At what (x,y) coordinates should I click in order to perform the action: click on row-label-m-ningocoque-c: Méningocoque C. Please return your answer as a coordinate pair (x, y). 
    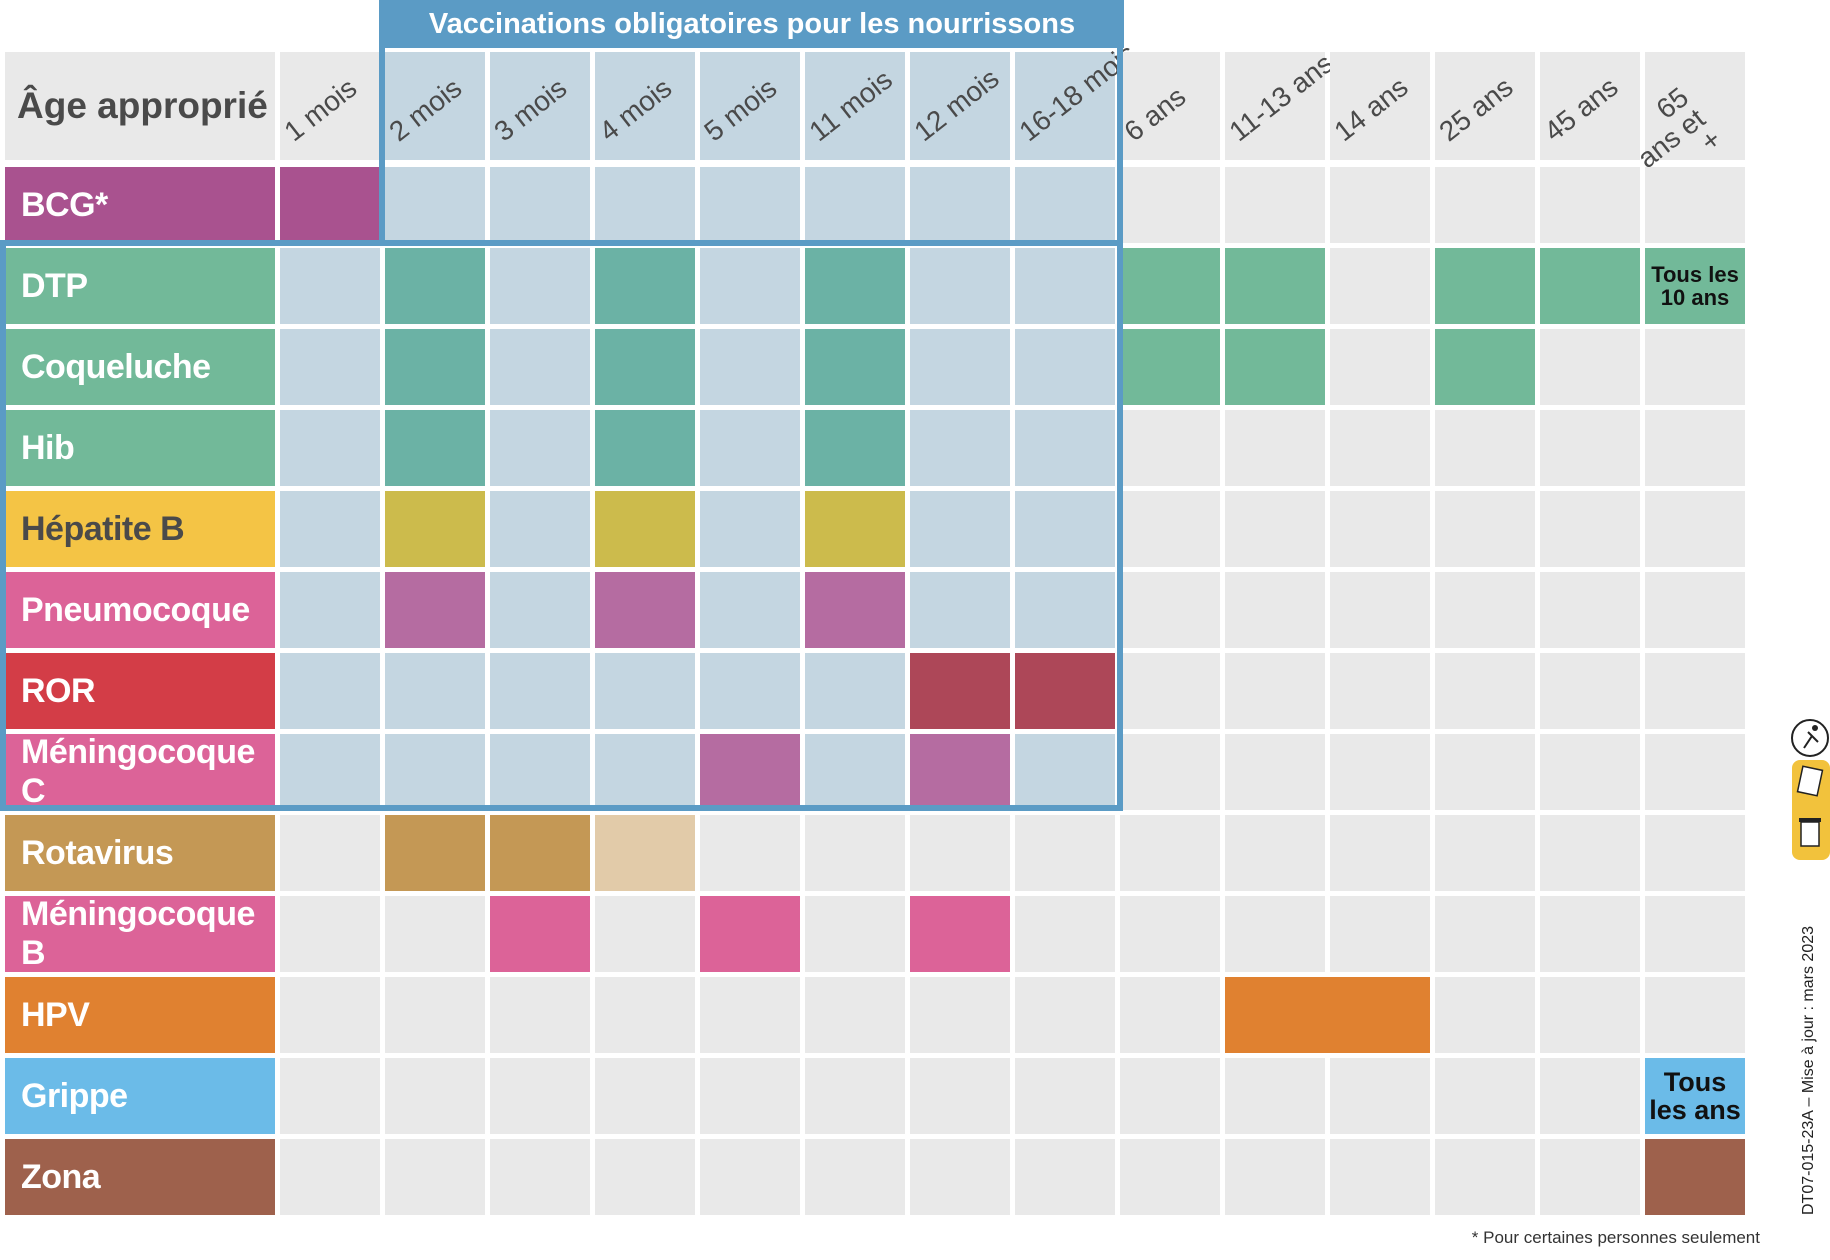
    Looking at the image, I should click on (140, 771).